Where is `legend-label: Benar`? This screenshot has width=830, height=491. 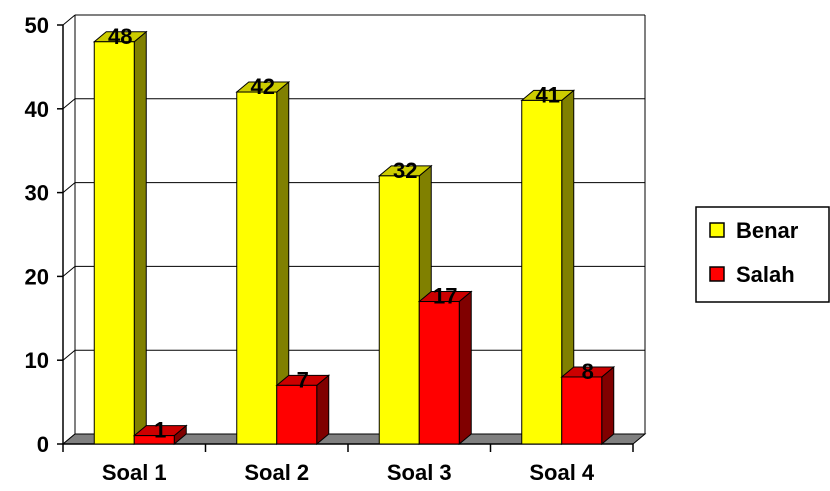
legend-label: Benar is located at coordinates (767, 230).